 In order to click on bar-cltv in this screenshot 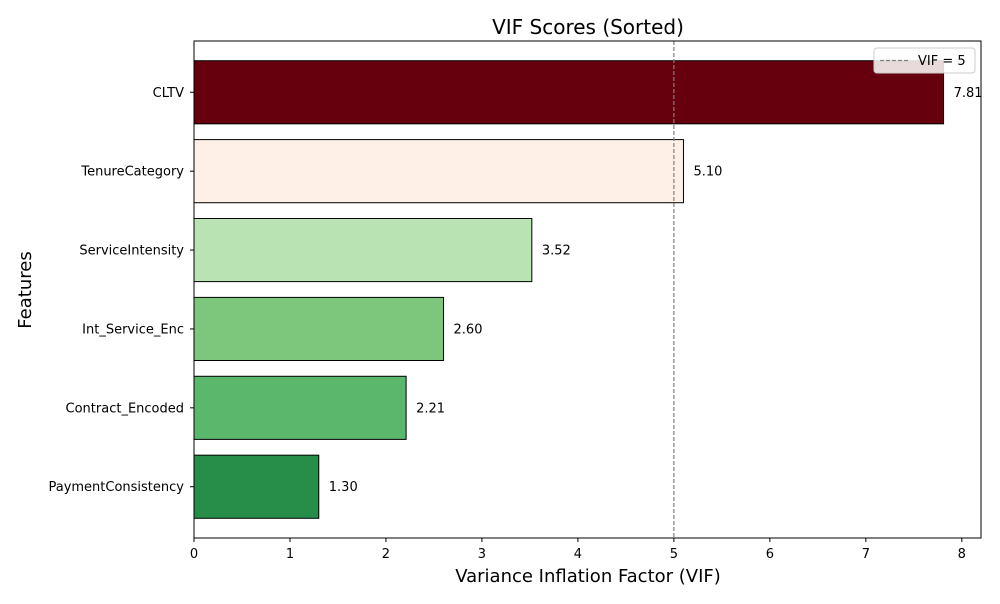, I will do `click(569, 92)`.